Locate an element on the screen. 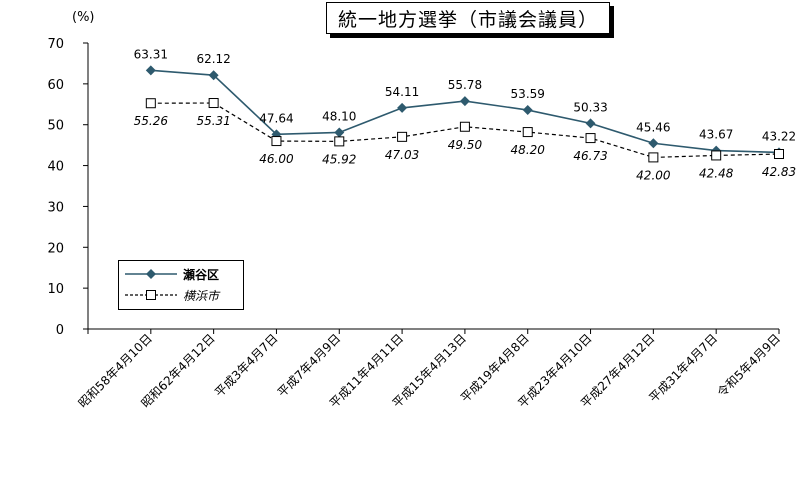 Image resolution: width=800 pixels, height=486 pixels. x-tick-label: 平成3年4月7日 is located at coordinates (246, 365).